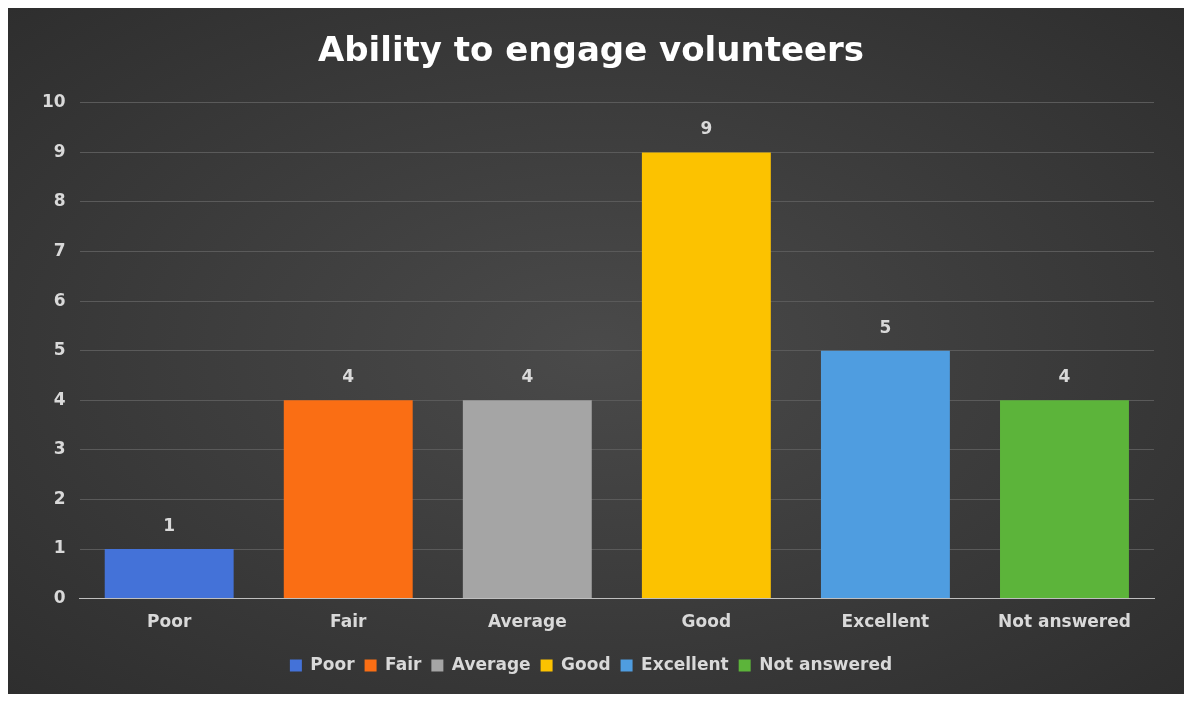 The height and width of the screenshot is (702, 1192). I want to click on data-label: 9, so click(706, 128).